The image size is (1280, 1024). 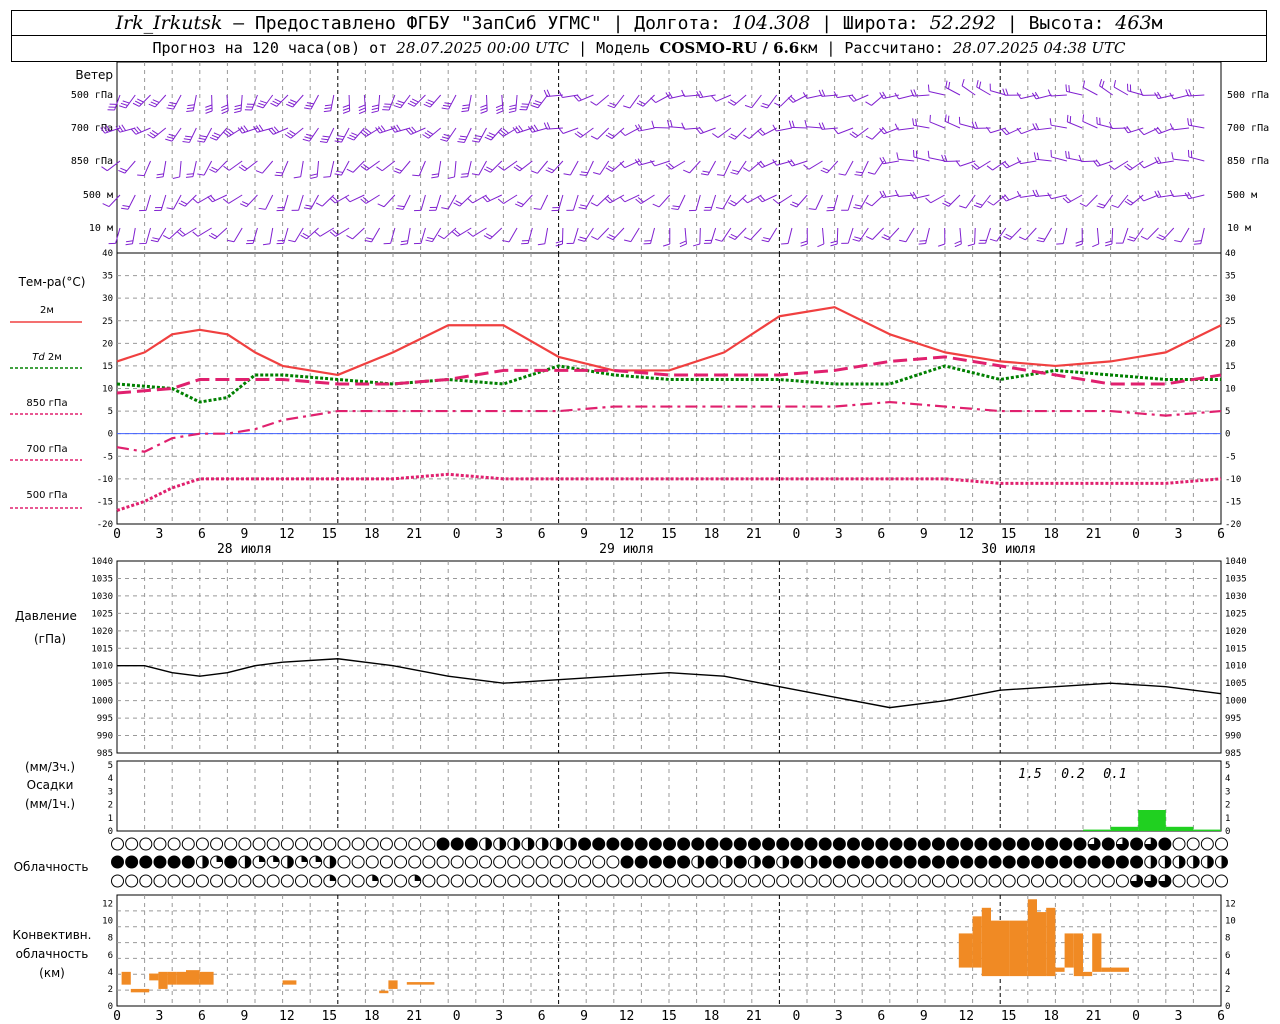 What do you see at coordinates (1248, 128) in the screenshot?
I see `wind-level-label: 700 гПа` at bounding box center [1248, 128].